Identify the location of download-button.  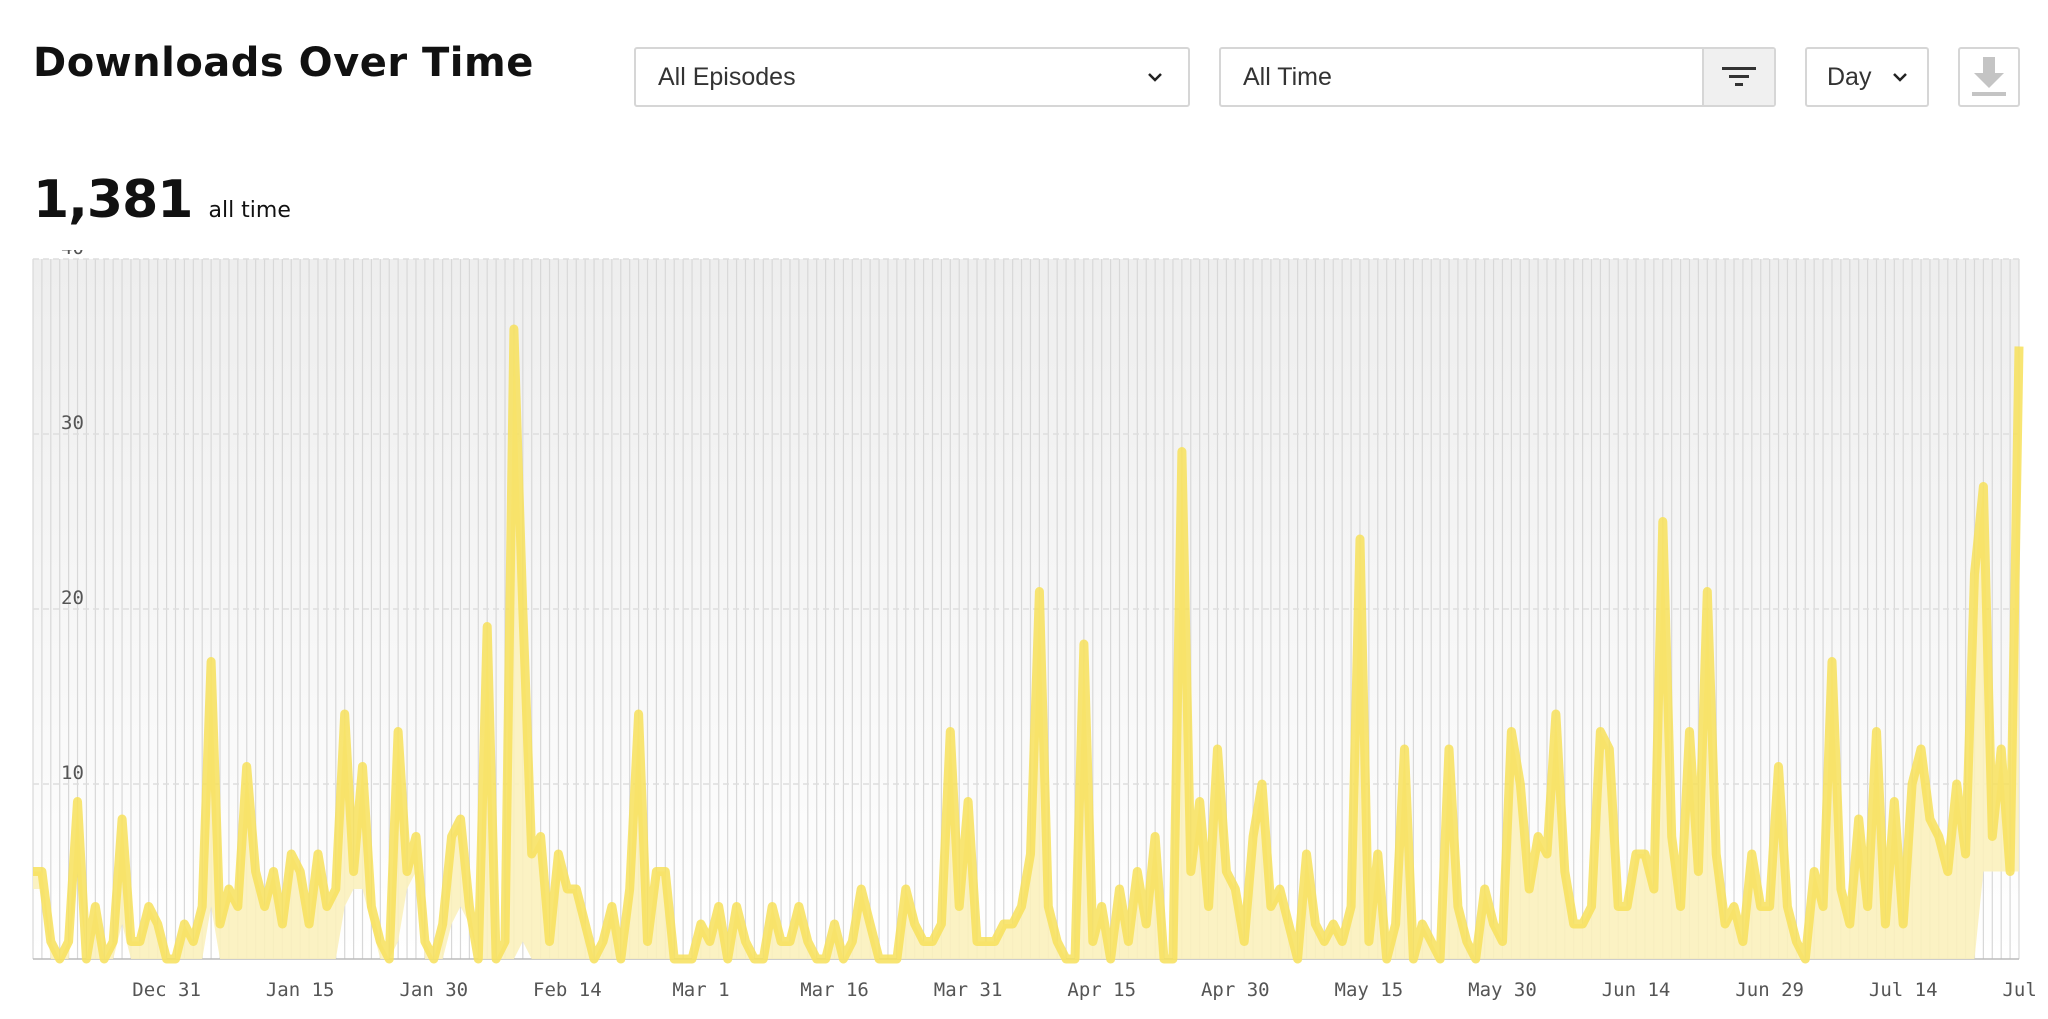
(1989, 77).